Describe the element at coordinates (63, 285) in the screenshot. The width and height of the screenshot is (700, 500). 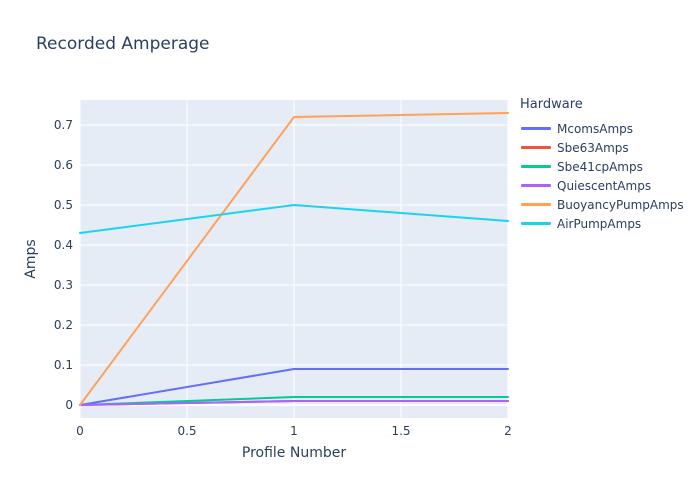
I see `y-tick-label: 0.3` at that location.